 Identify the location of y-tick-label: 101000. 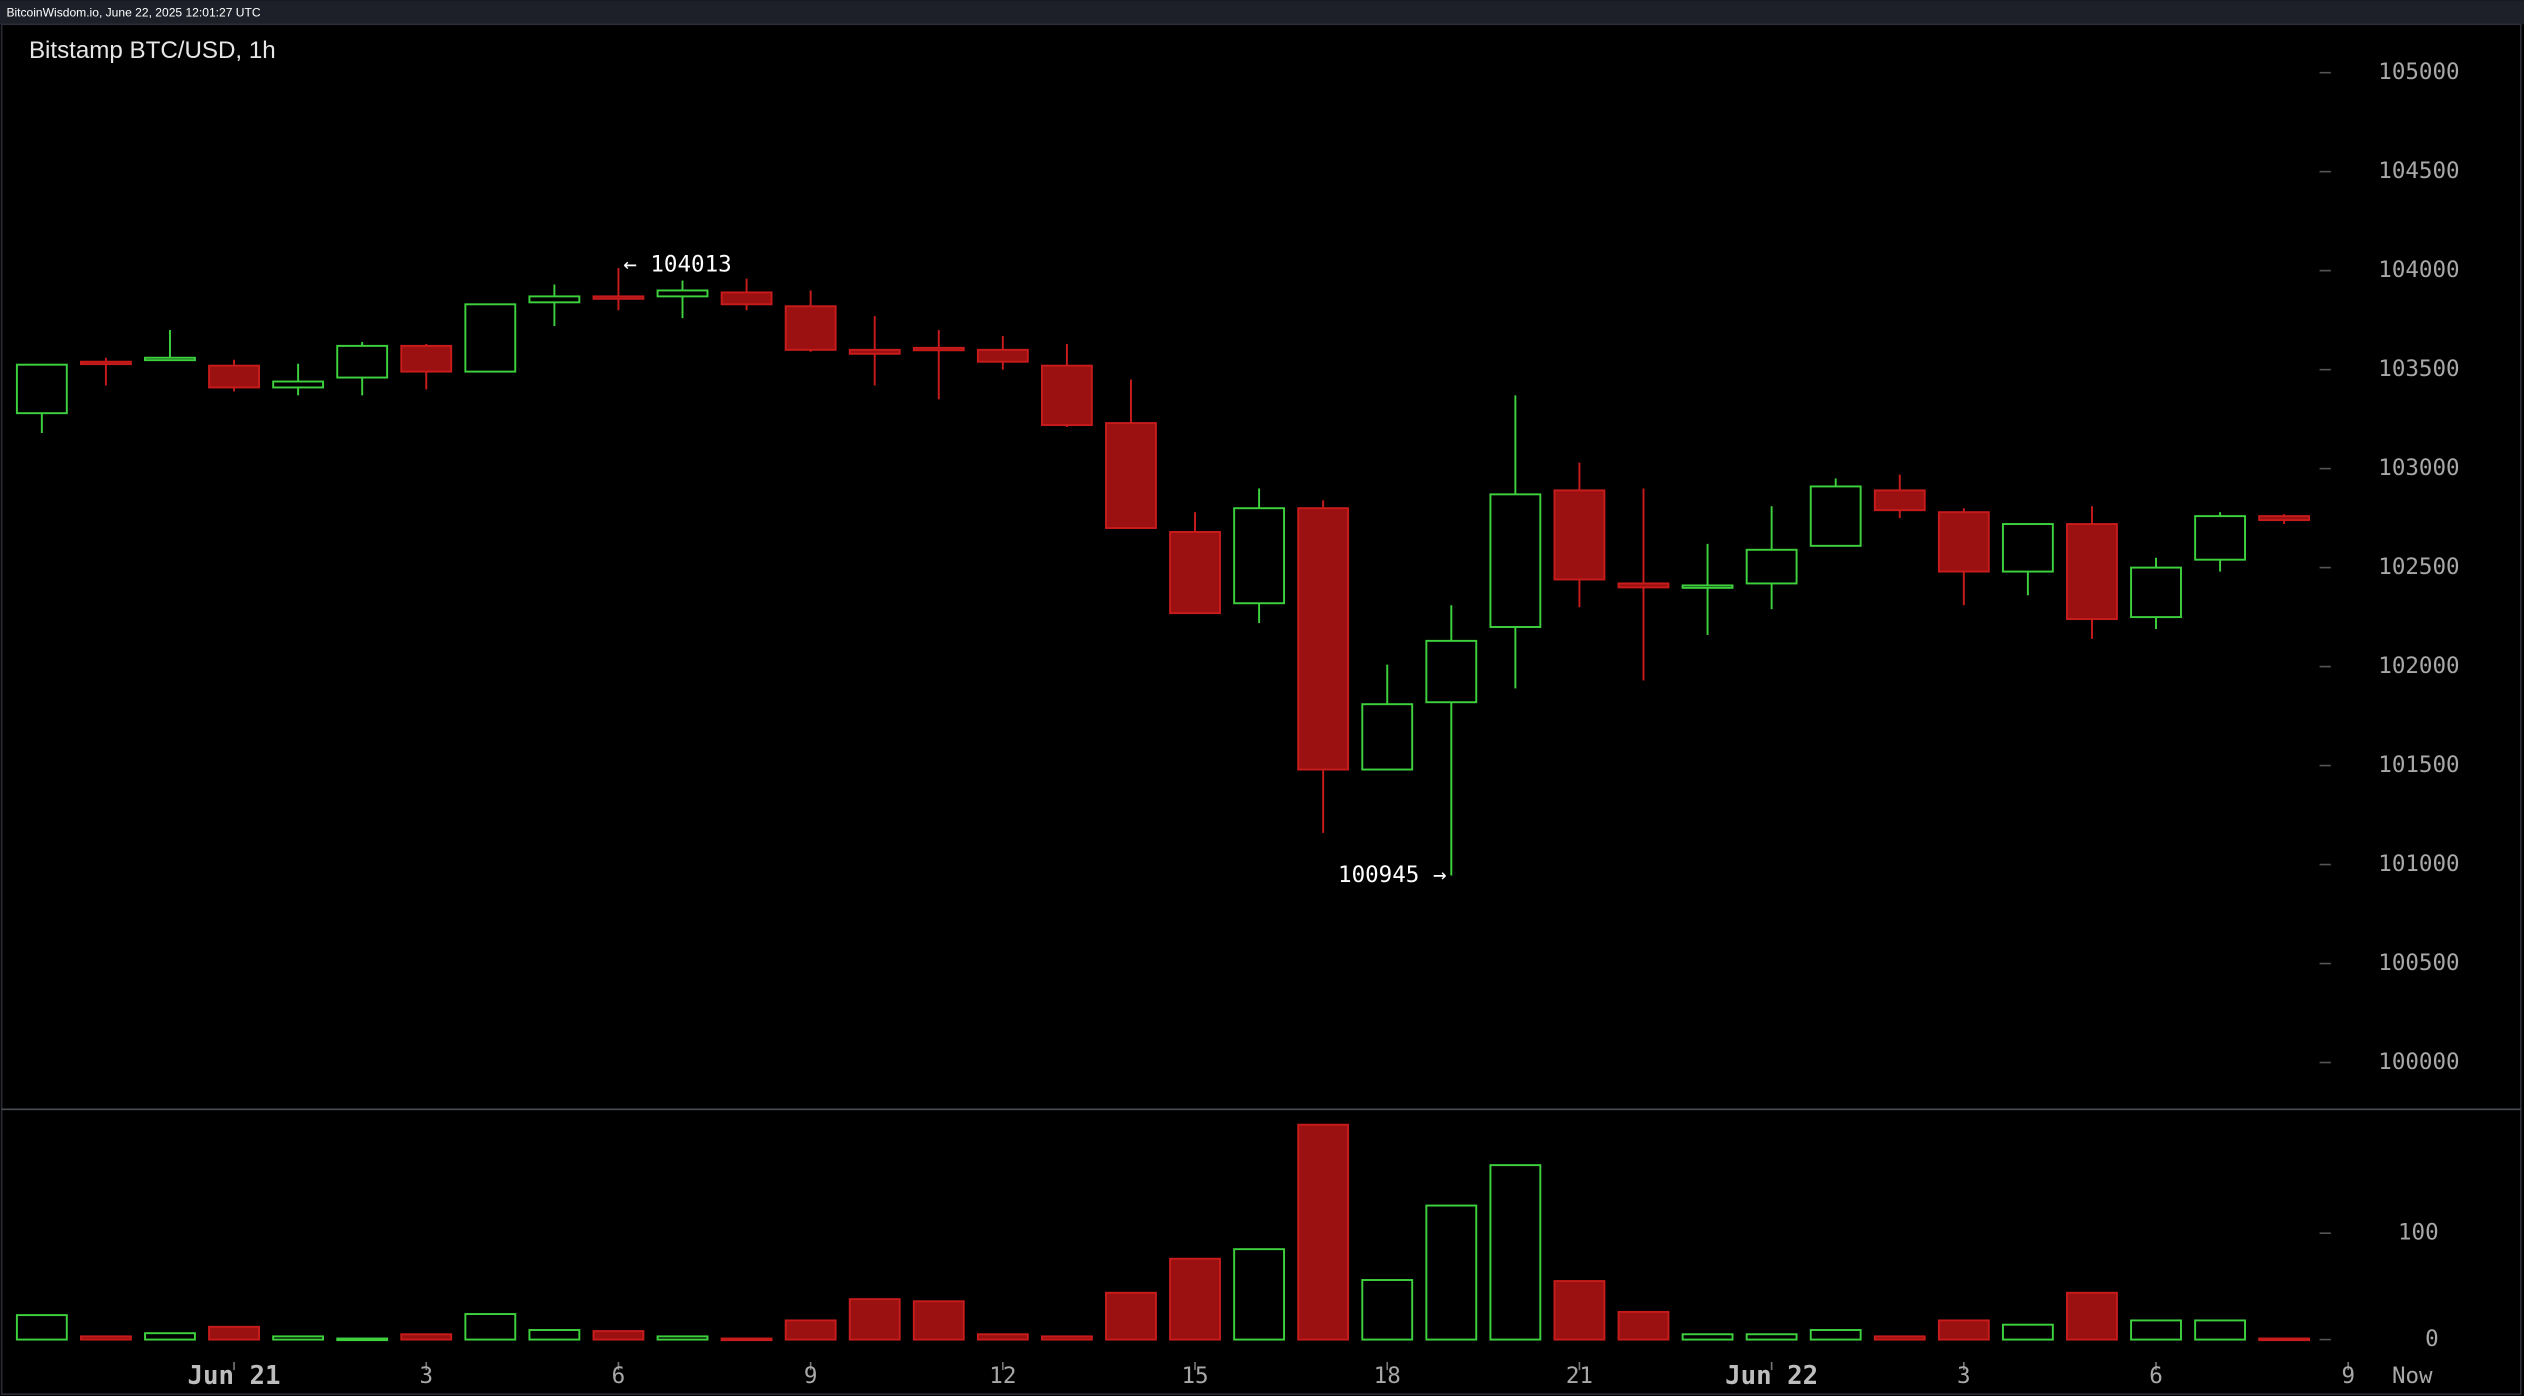
(2418, 864).